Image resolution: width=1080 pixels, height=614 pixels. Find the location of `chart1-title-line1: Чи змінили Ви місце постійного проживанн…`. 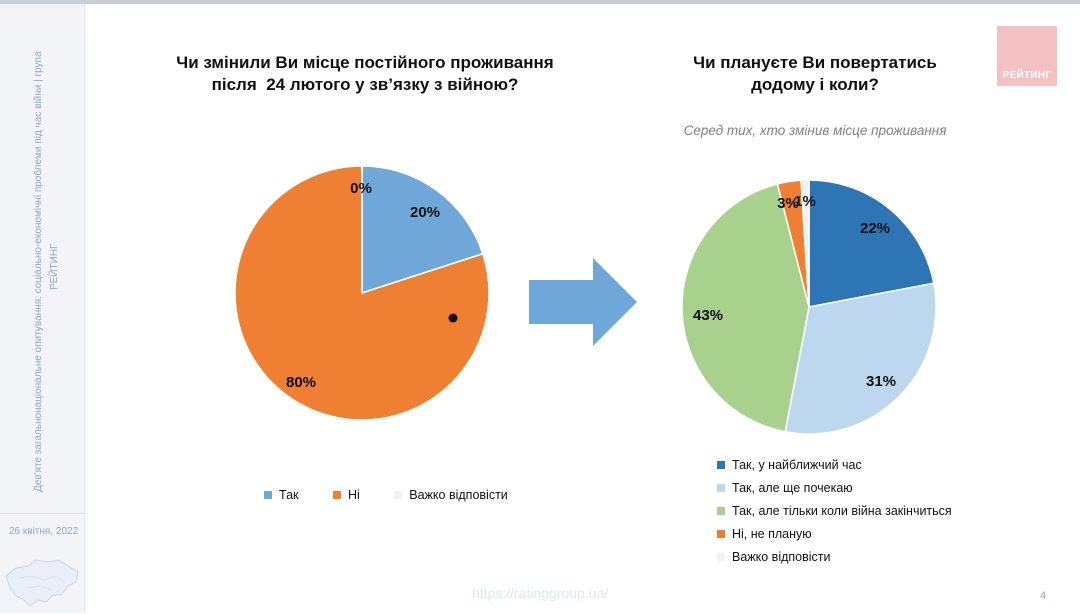

chart1-title-line1: Чи змінили Ви місце постійного проживанн… is located at coordinates (365, 62).